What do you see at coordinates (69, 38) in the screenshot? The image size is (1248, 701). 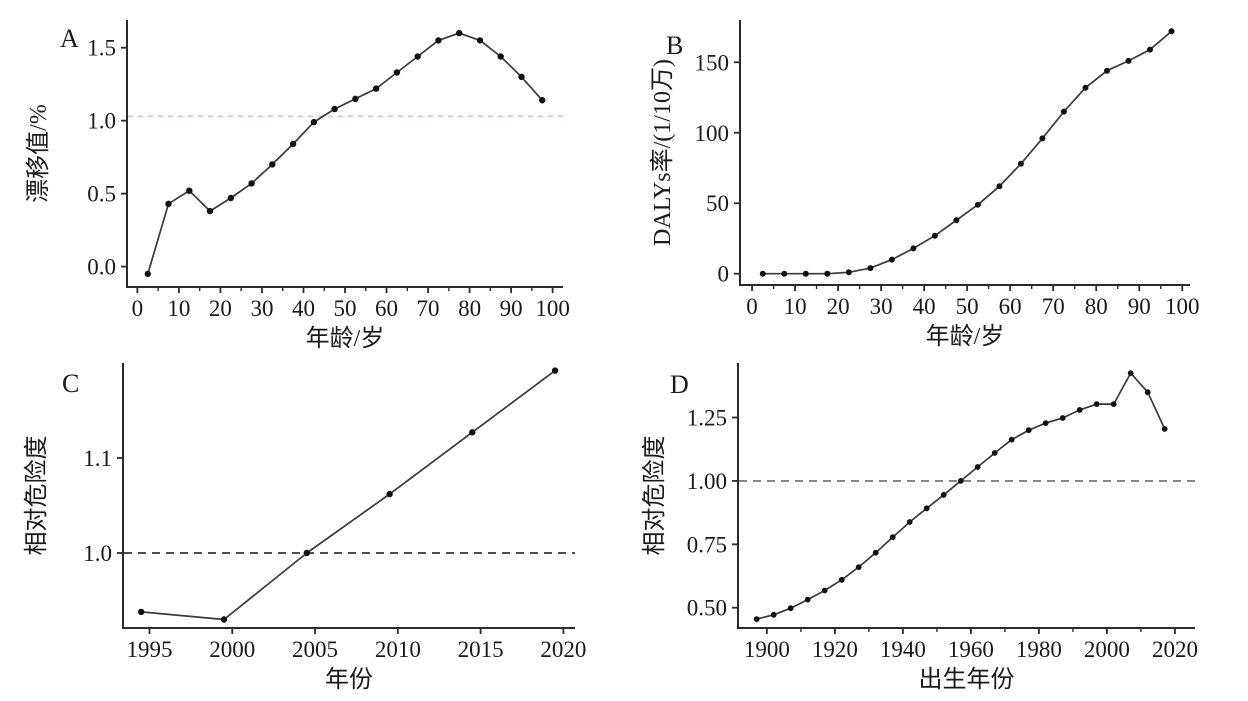 I see `panel-letter-a: A` at bounding box center [69, 38].